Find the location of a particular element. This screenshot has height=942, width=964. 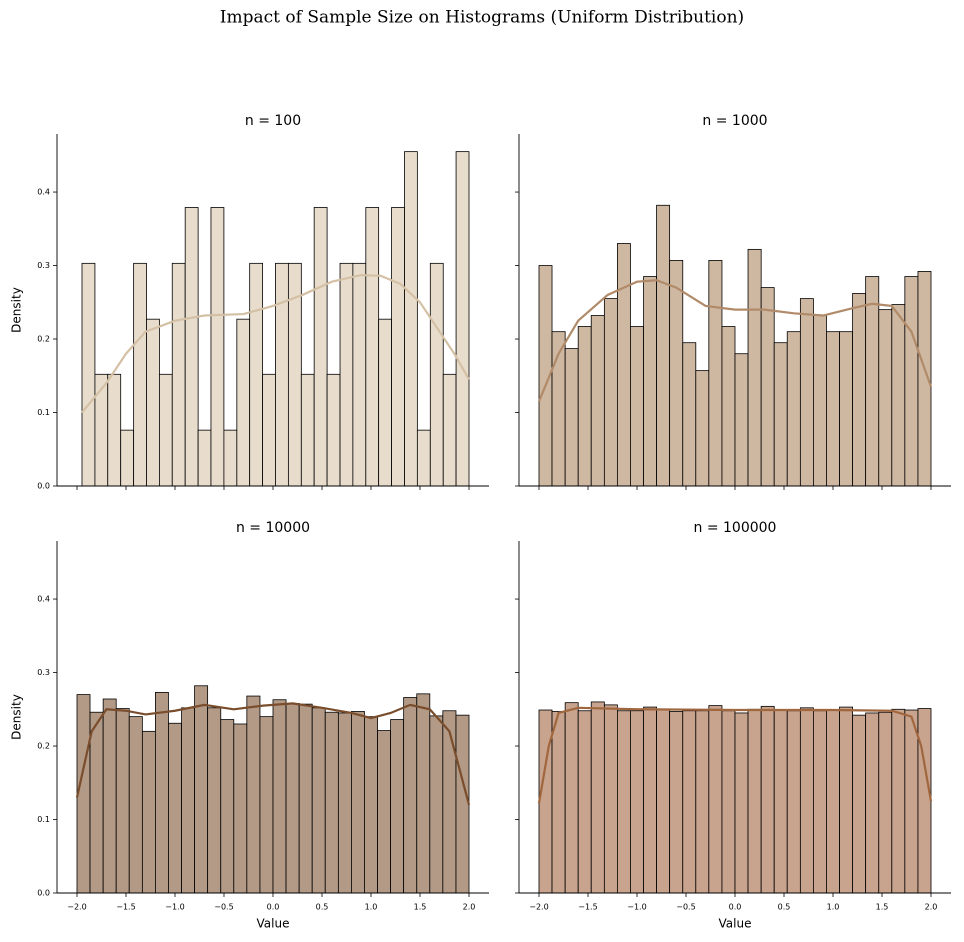

y-tick-label: 0.1 is located at coordinates (43, 819).